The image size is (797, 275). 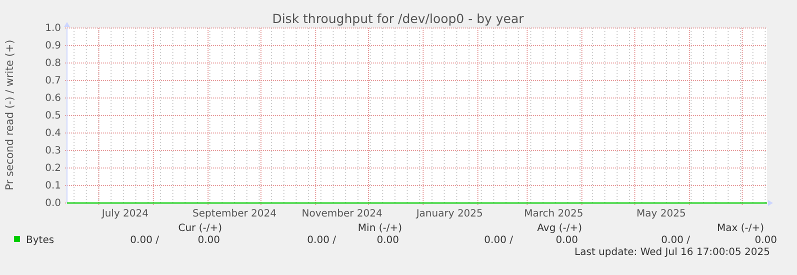 What do you see at coordinates (53, 46) in the screenshot?
I see `y-tick-label: 0.9` at bounding box center [53, 46].